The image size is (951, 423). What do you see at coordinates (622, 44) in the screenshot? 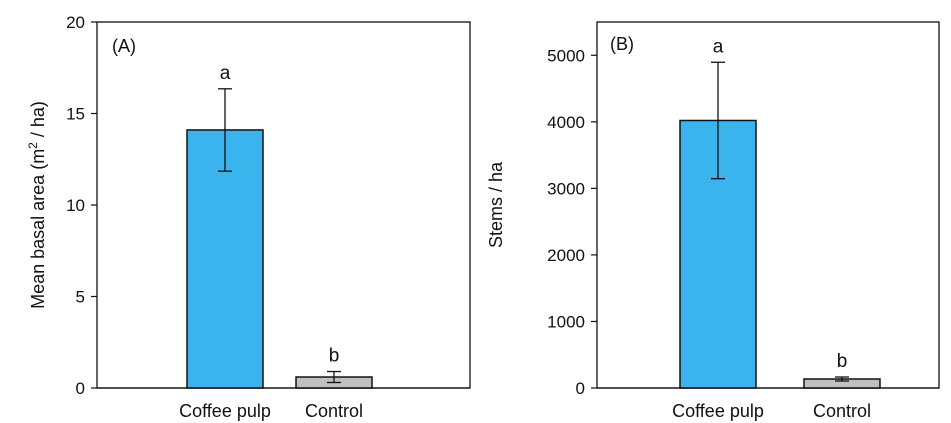
I see `panel-label-b: (B)` at bounding box center [622, 44].